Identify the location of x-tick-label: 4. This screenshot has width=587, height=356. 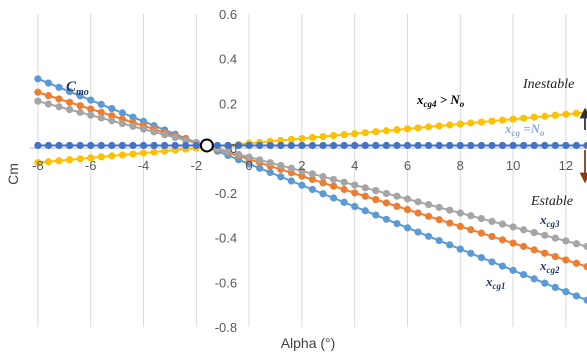
(354, 165).